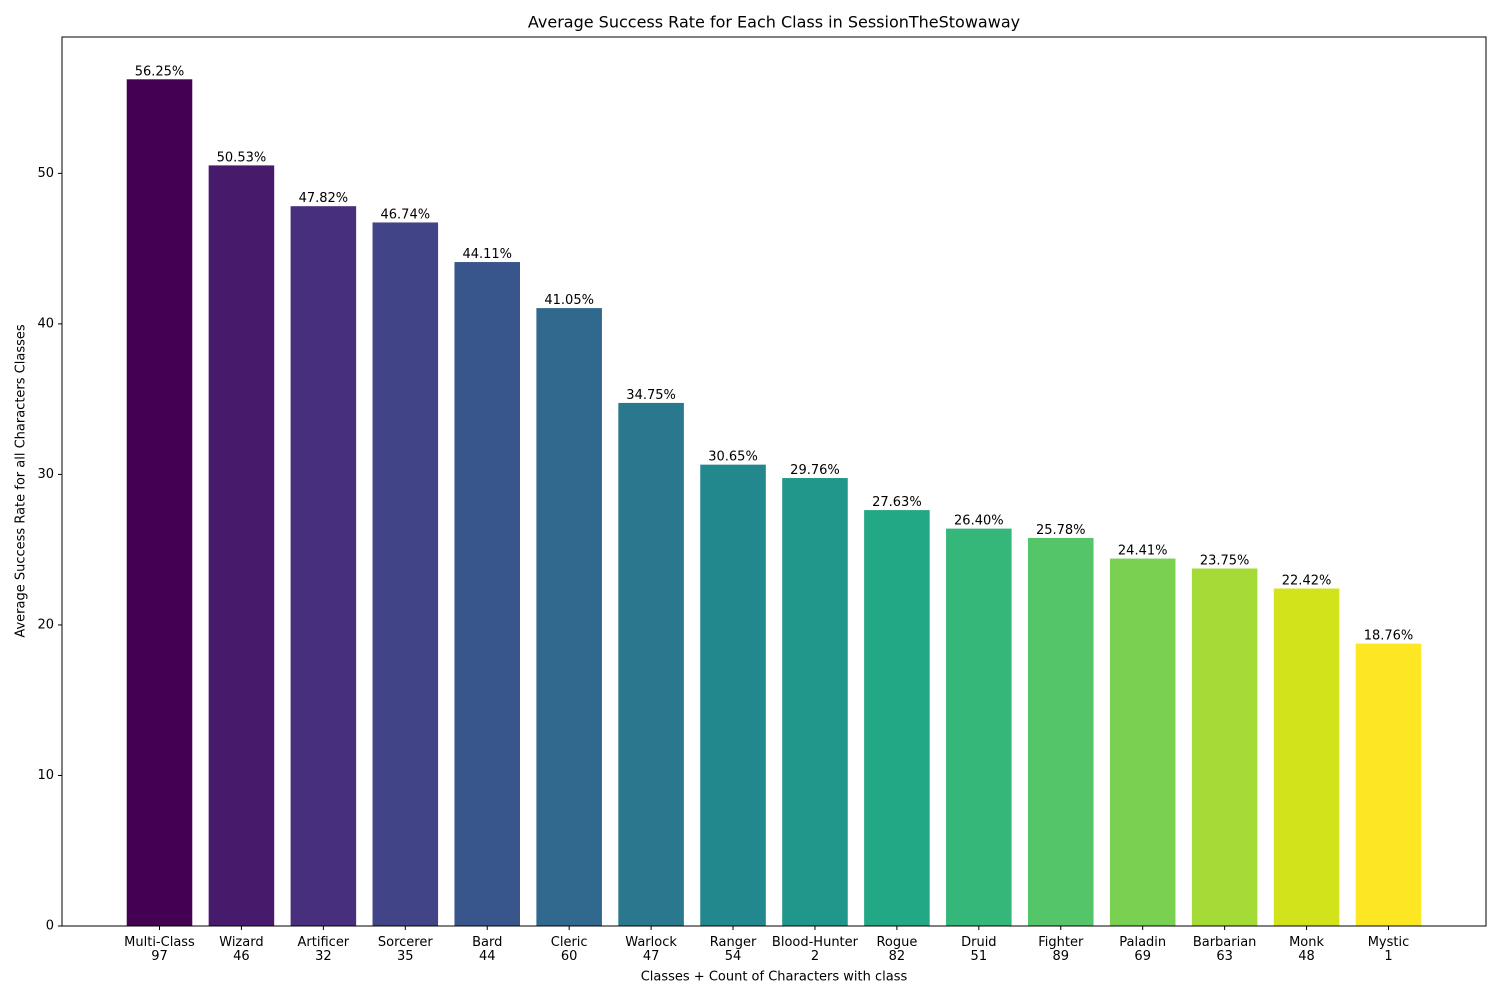  I want to click on x-tick-label: Fighter, so click(1061, 942).